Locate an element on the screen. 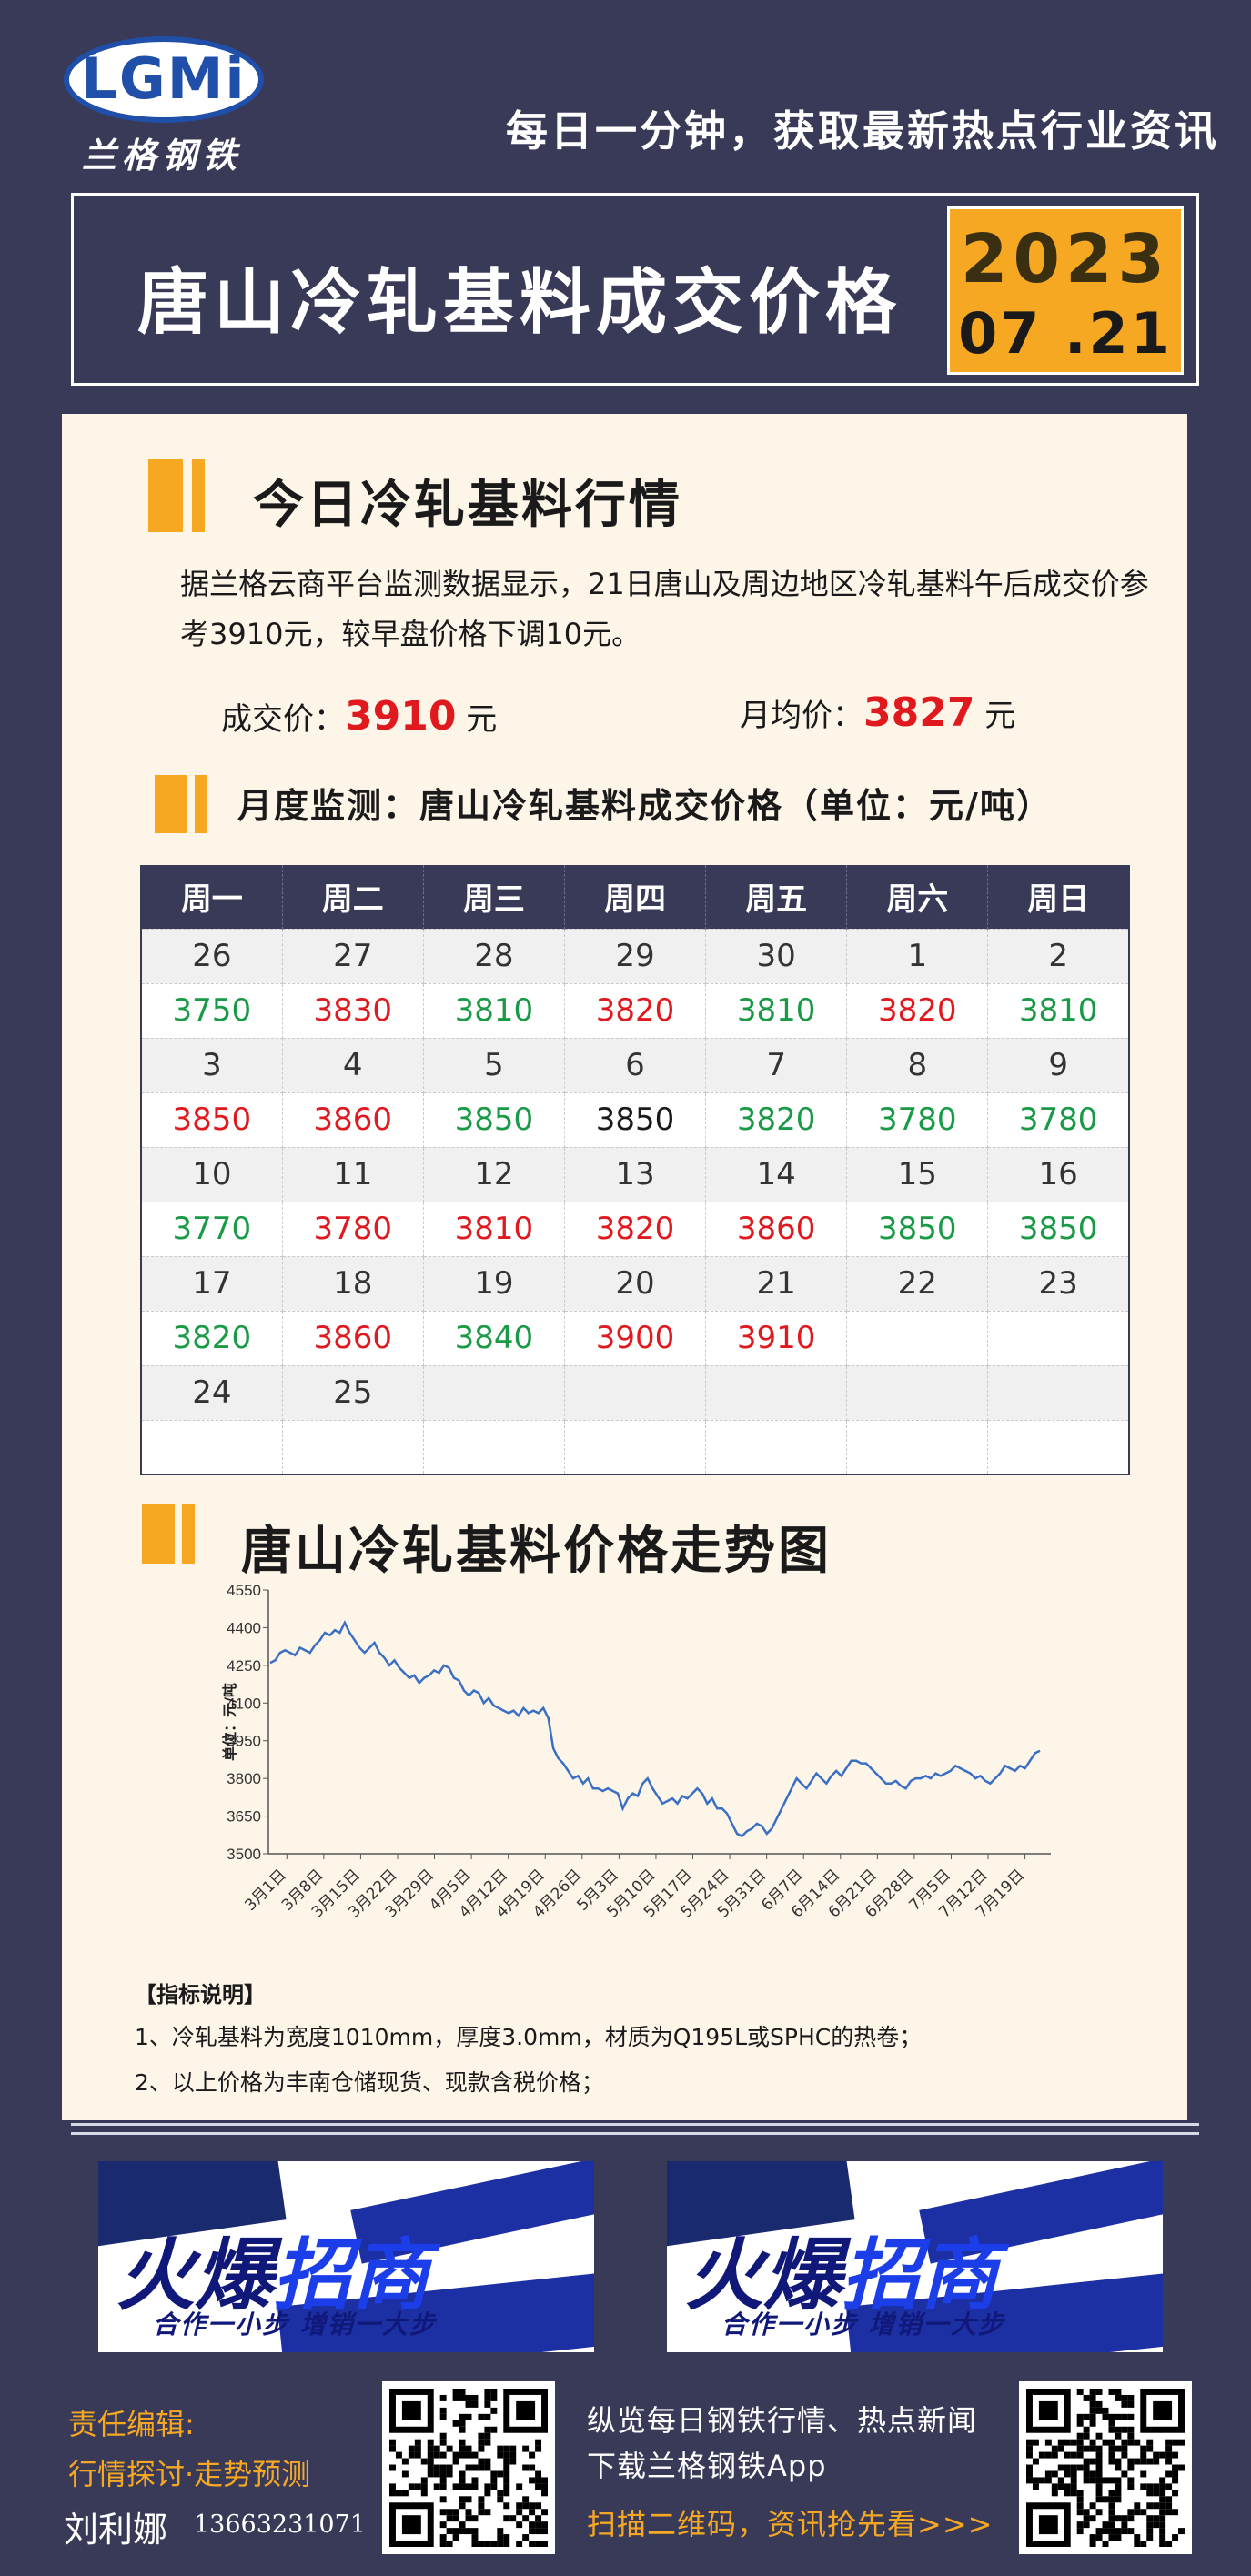 The image size is (1251, 2576). date-row: 26 27 28 29 30 1 2 is located at coordinates (635, 956).